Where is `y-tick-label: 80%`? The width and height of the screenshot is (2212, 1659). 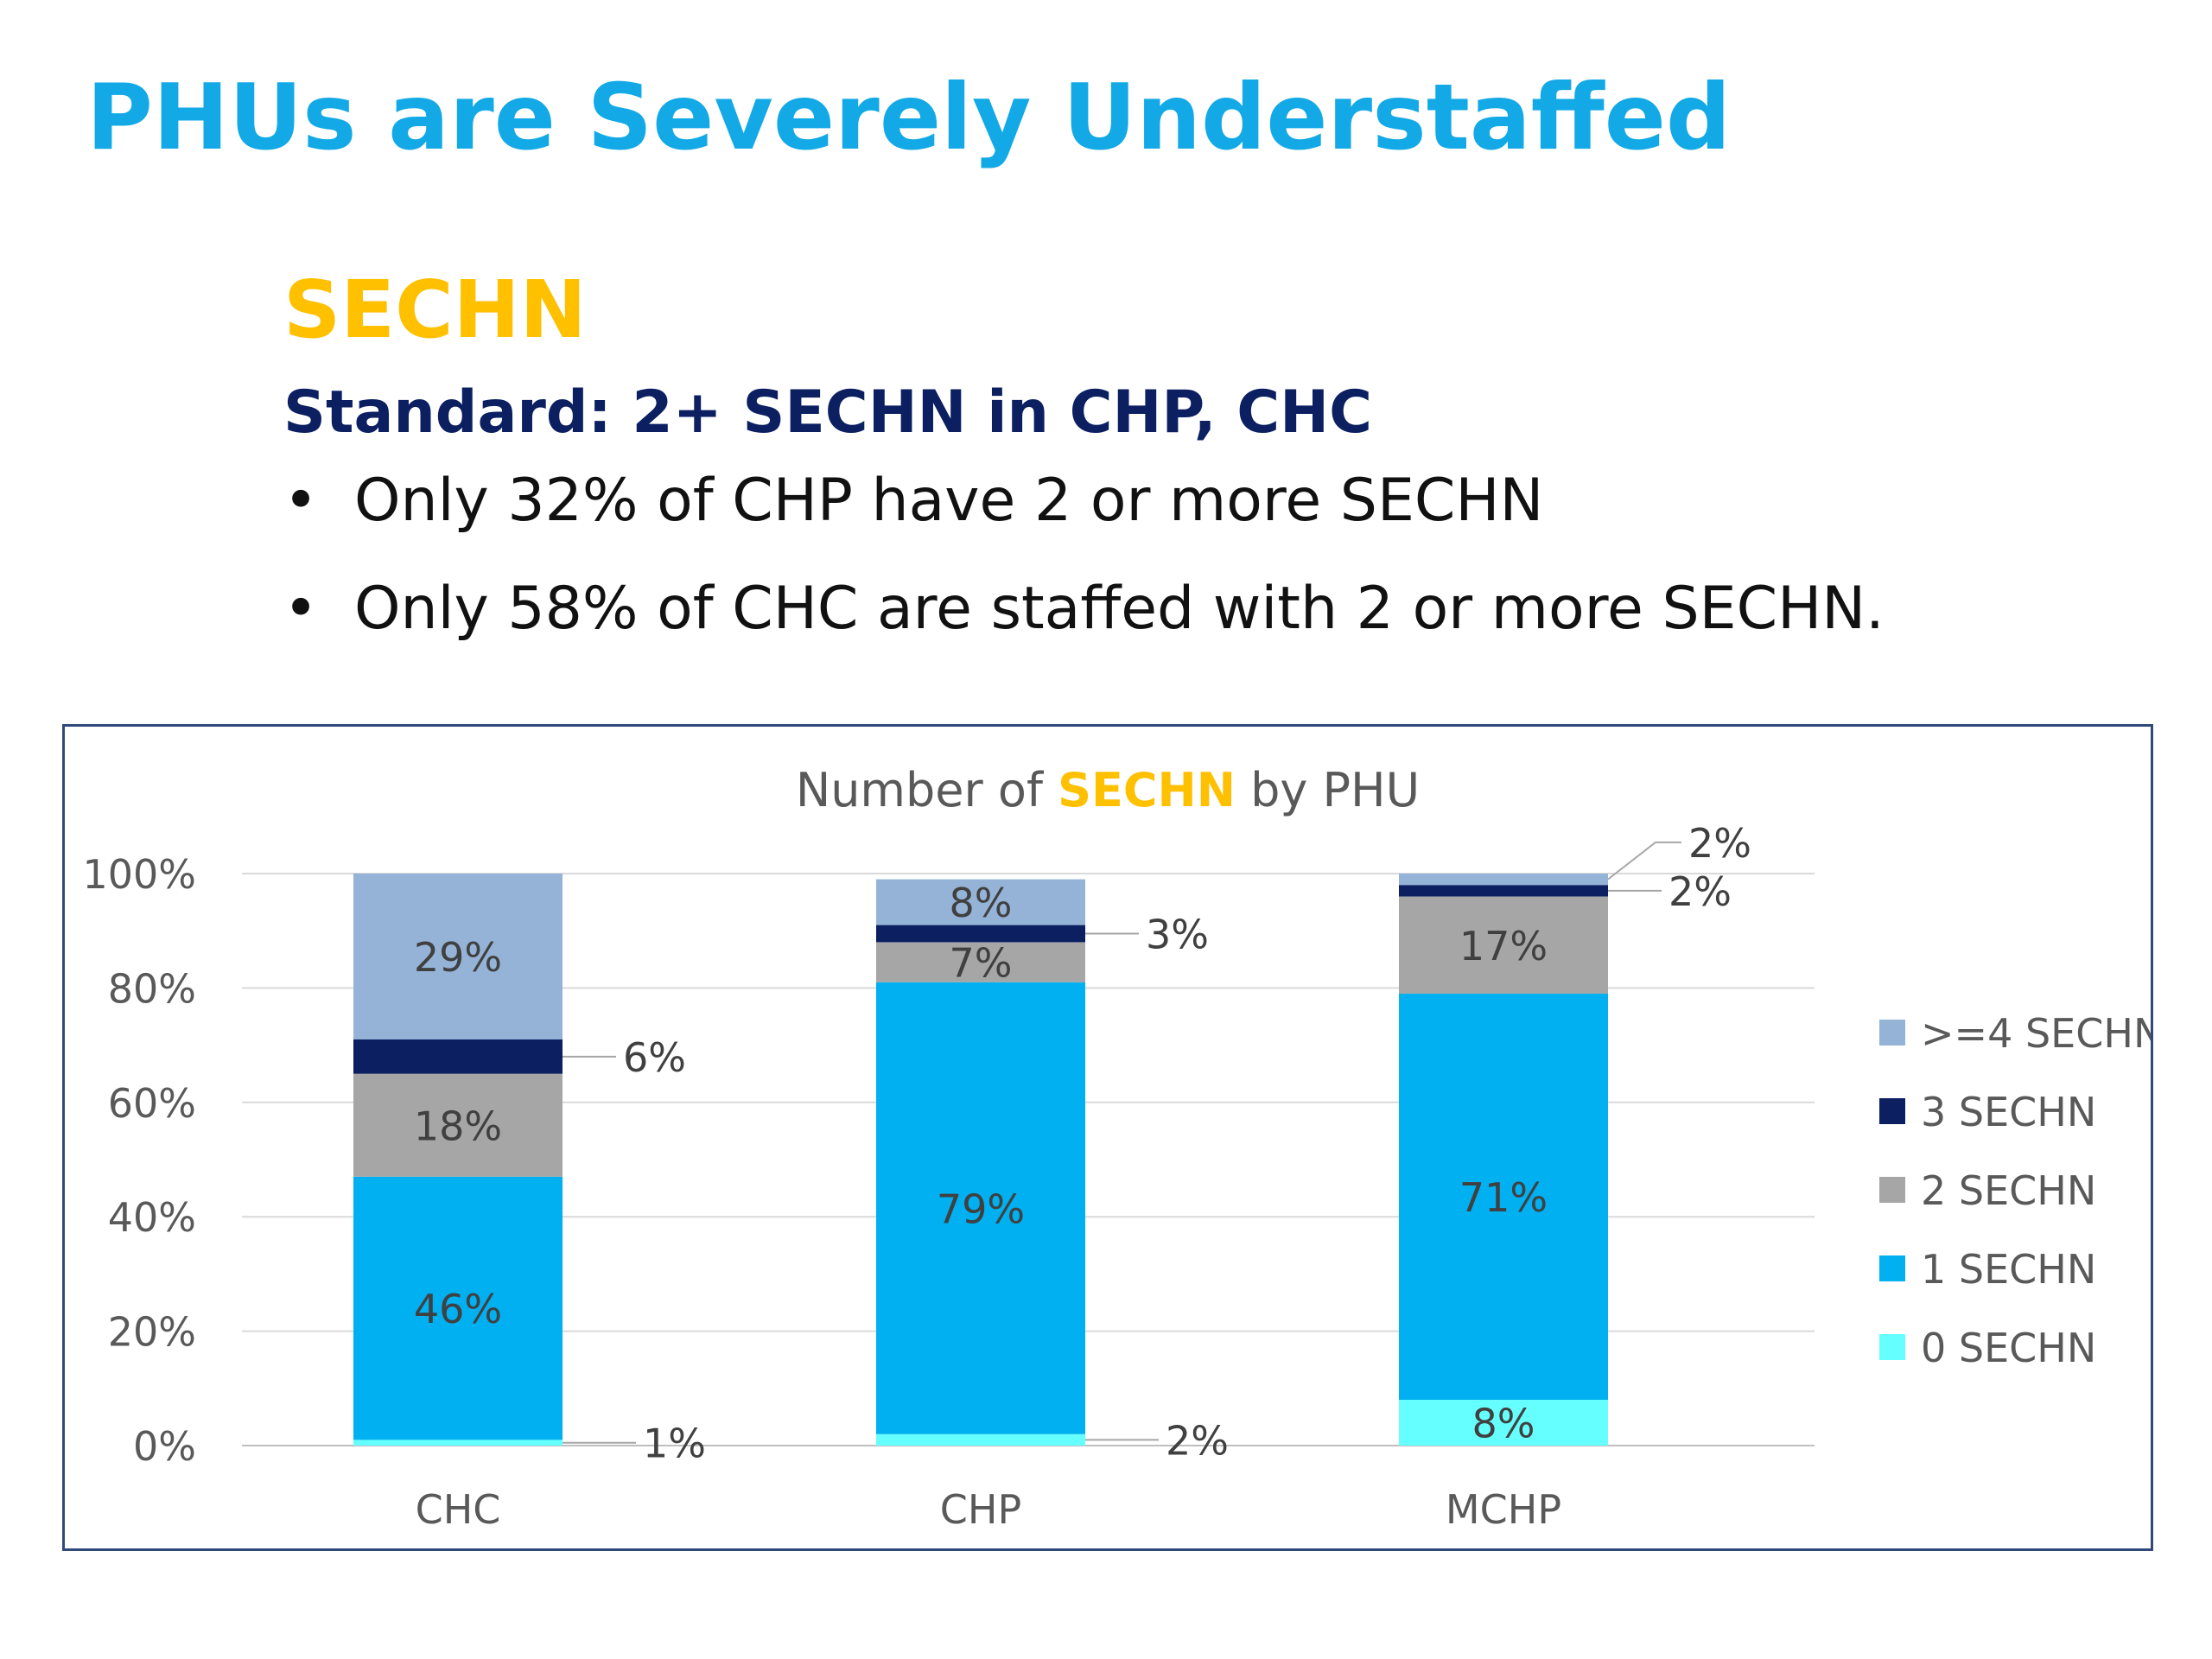
y-tick-label: 80% is located at coordinates (152, 988).